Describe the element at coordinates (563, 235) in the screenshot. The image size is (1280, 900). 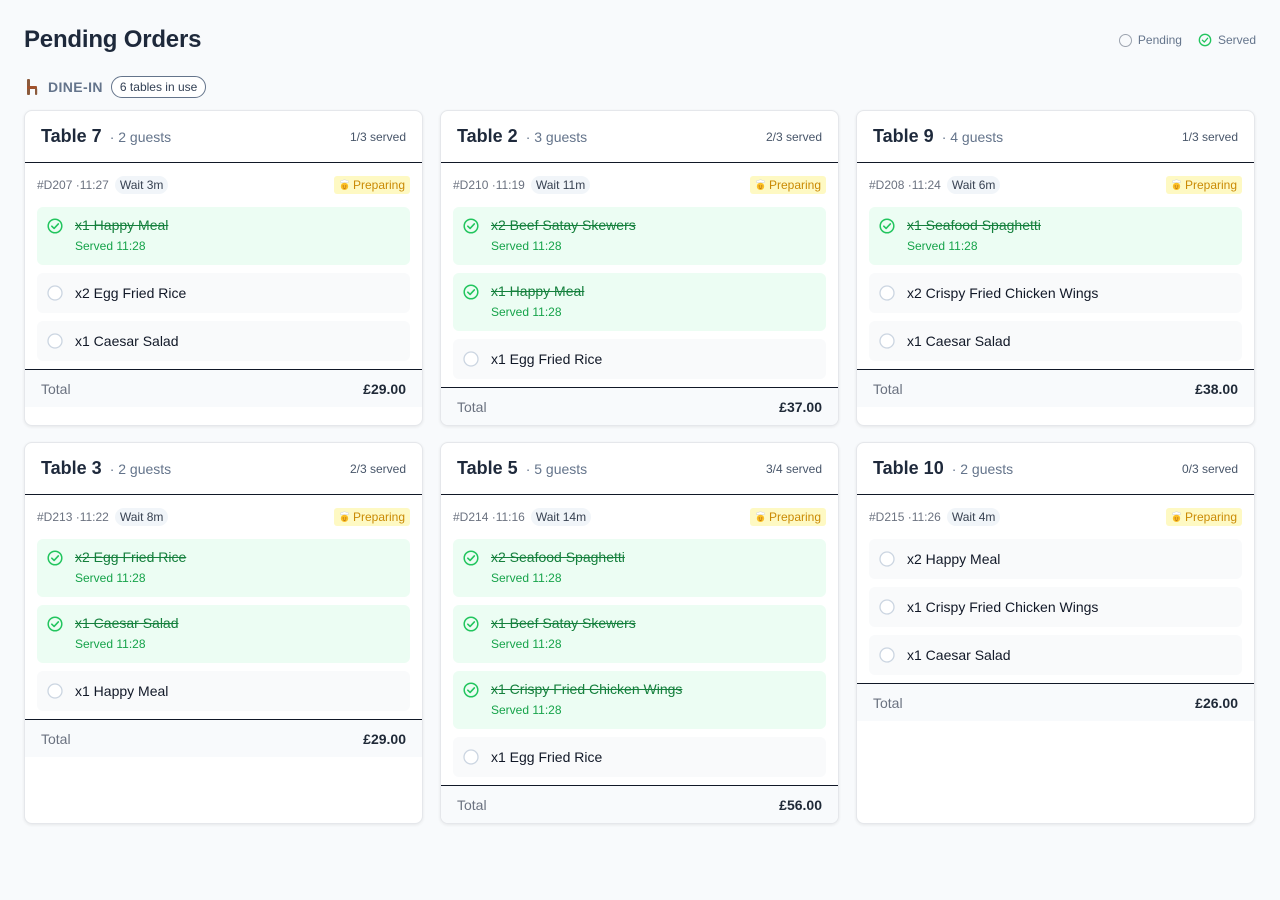
I see `item-text: x2 Beef Satay Skewers Served 11:28` at that location.